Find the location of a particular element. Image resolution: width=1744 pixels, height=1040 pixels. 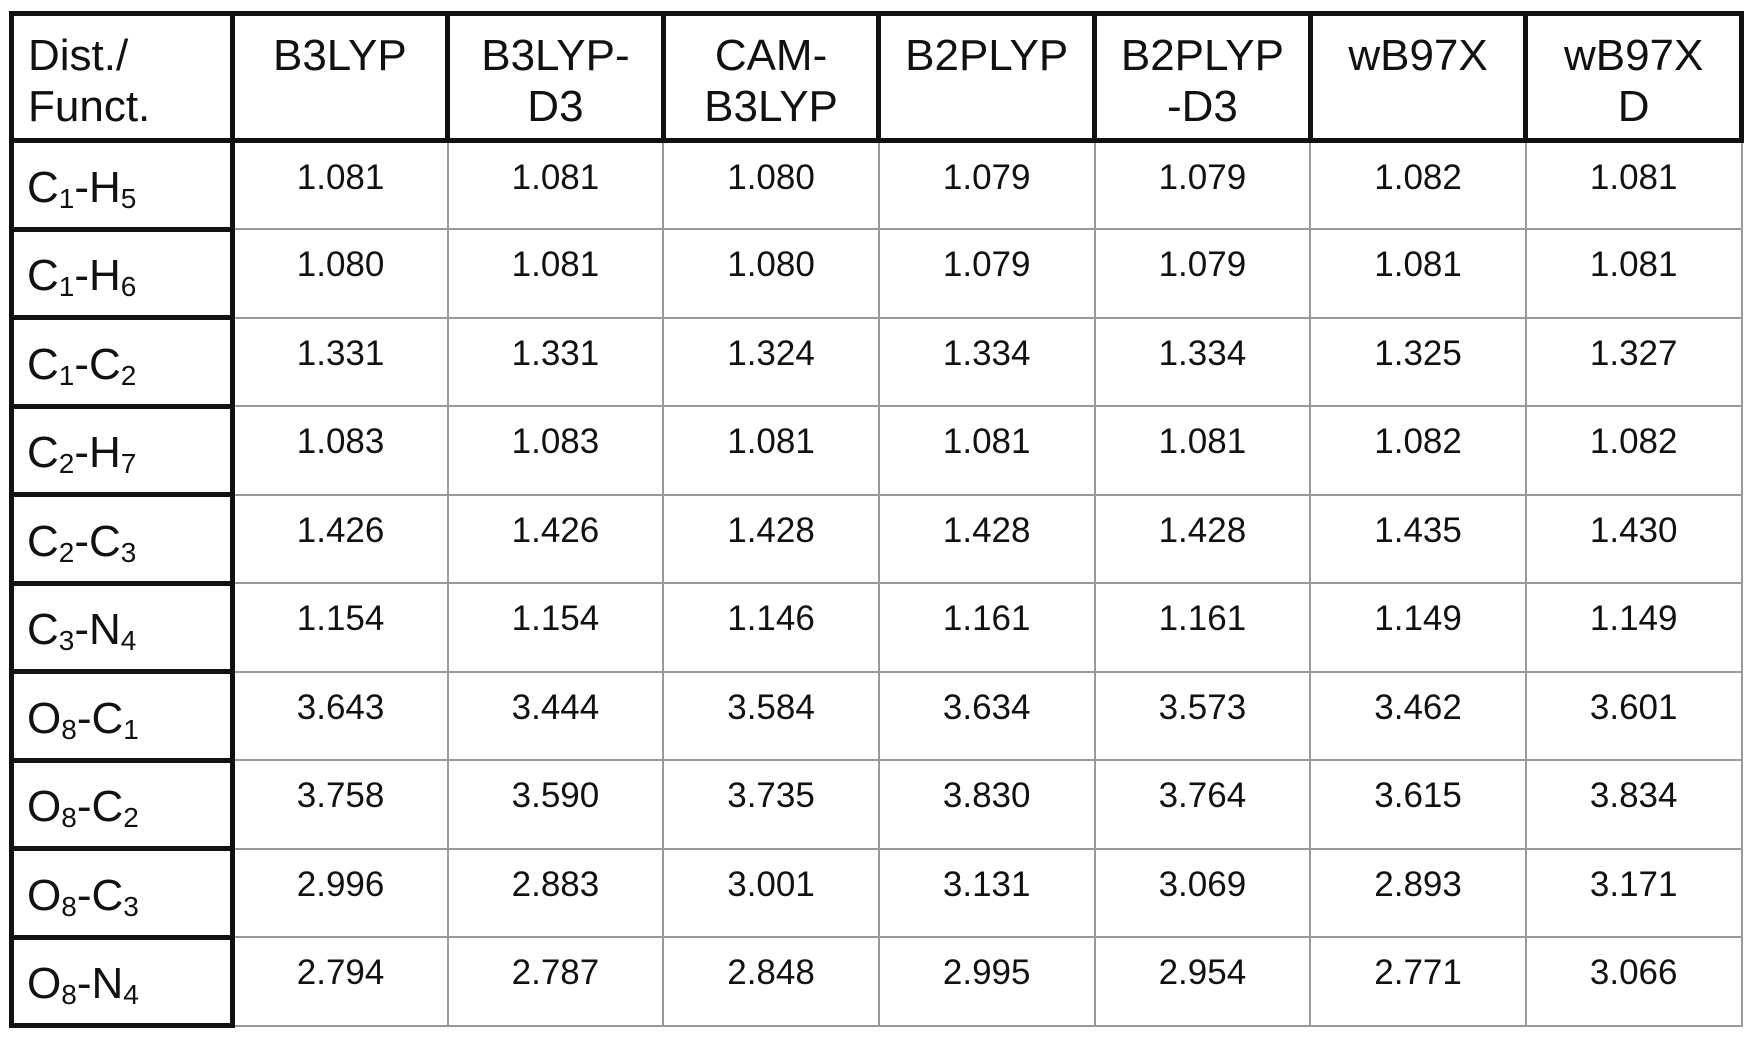

table-cell: 3.590 is located at coordinates (555, 804).